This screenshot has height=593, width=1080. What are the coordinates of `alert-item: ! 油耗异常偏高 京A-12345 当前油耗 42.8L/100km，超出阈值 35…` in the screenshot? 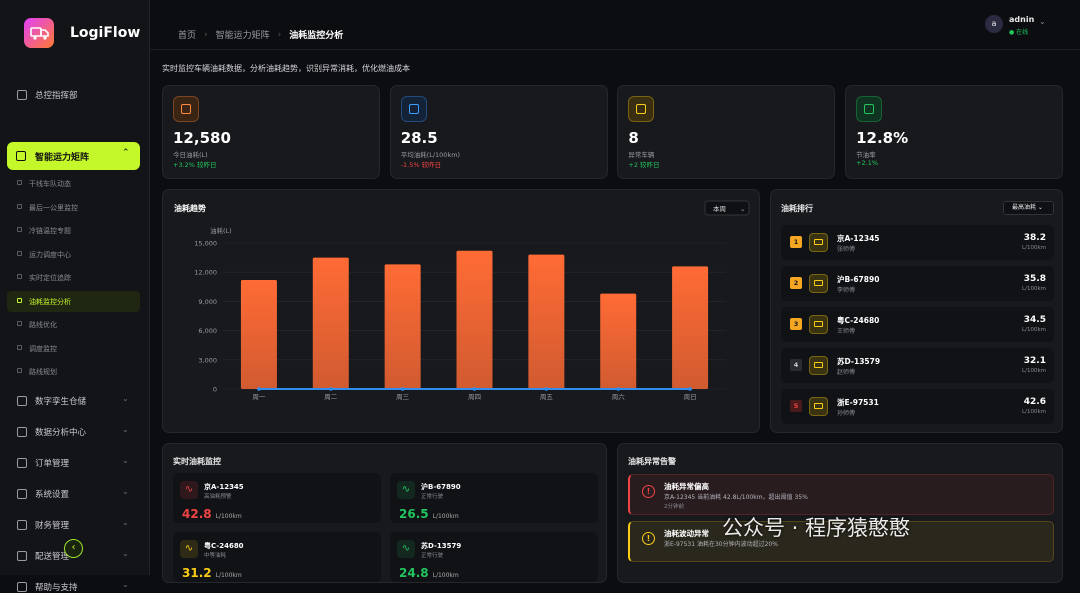 It's located at (841, 494).